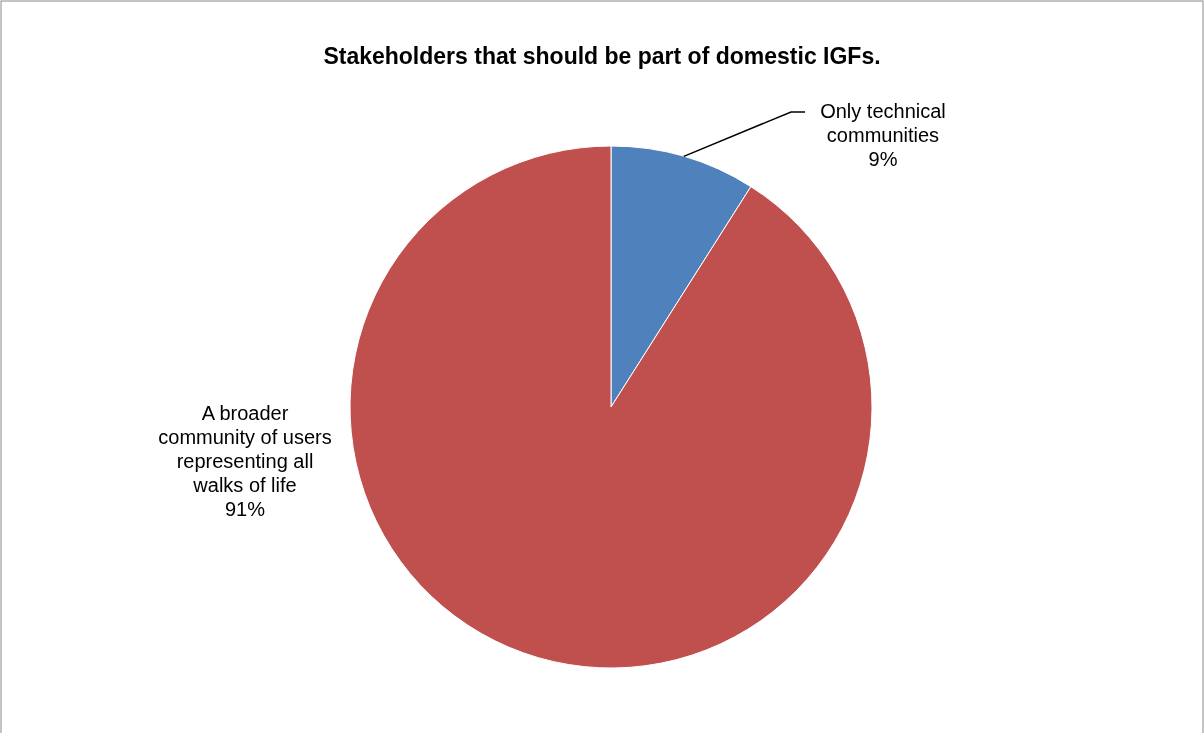 This screenshot has height=733, width=1204. I want to click on data-label: 91%, so click(245, 509).